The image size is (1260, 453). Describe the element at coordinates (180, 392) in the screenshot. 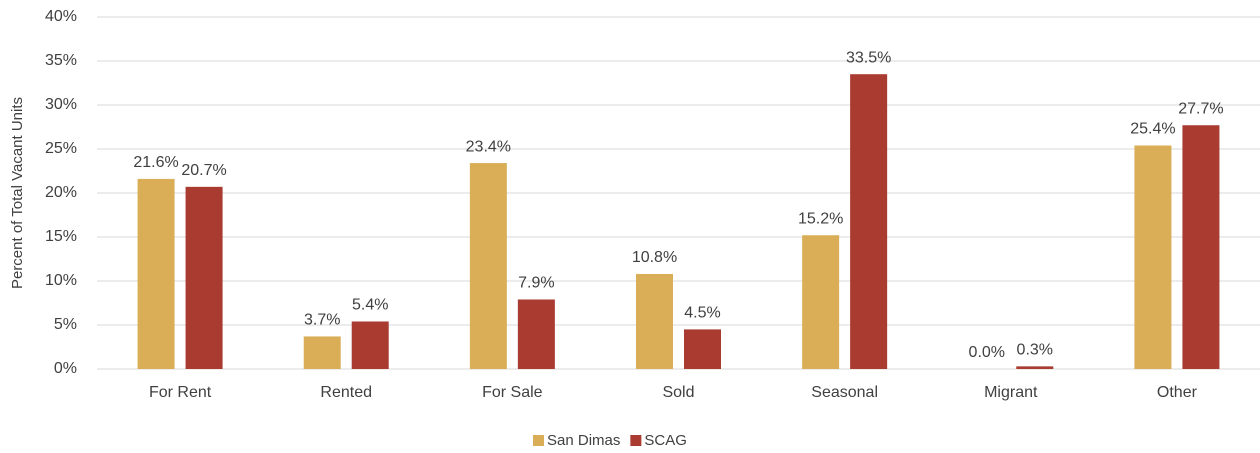

I see `x-tick-label: For Rent` at that location.